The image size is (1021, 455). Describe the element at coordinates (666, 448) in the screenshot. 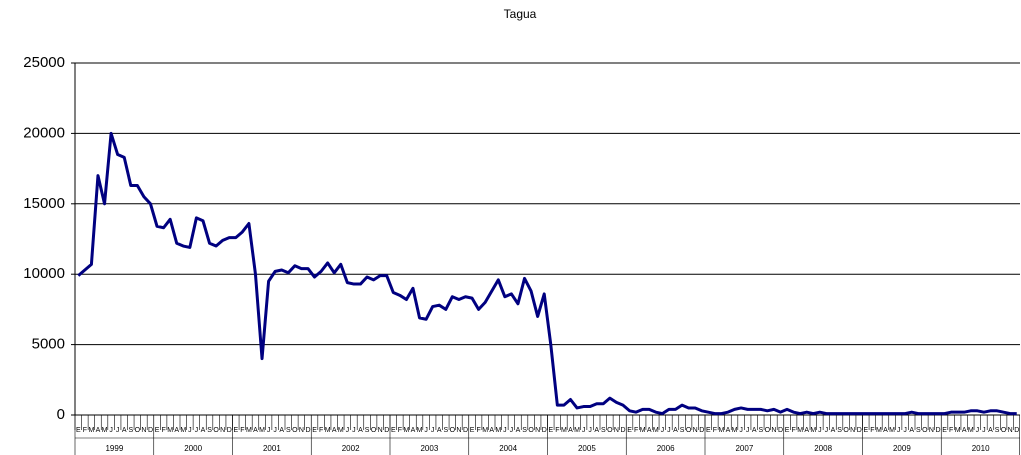

I see `year-label: 2006` at that location.